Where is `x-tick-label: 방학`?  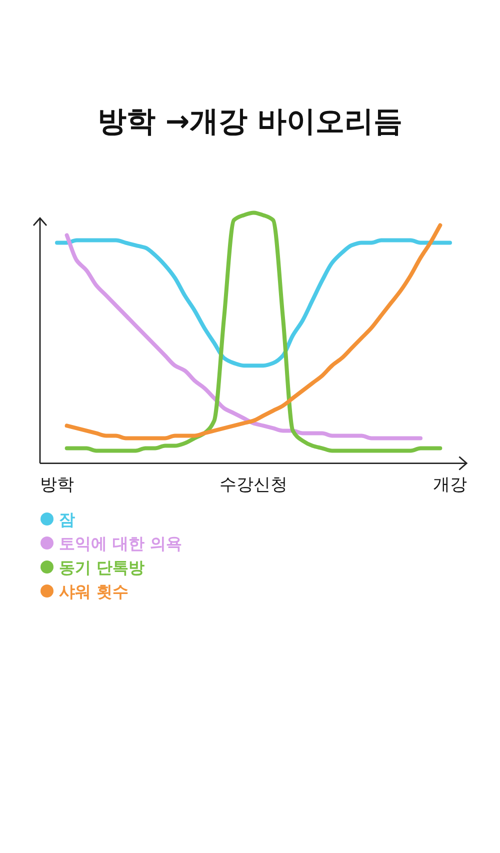
x-tick-label: 방학 is located at coordinates (57, 485).